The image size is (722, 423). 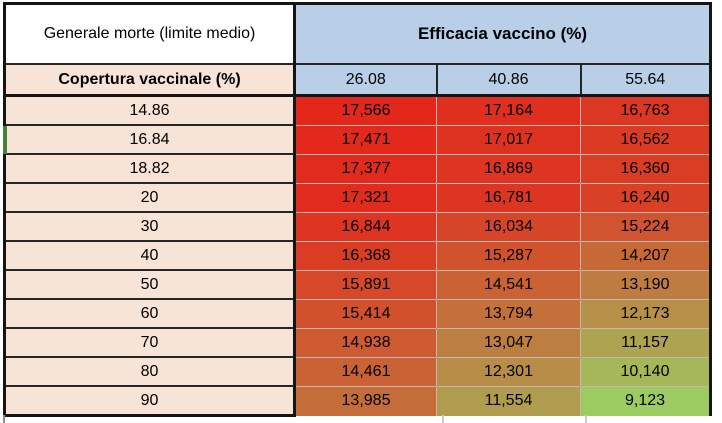 I want to click on table-row: 70 14,938 13,047 11,157, so click(x=357, y=342).